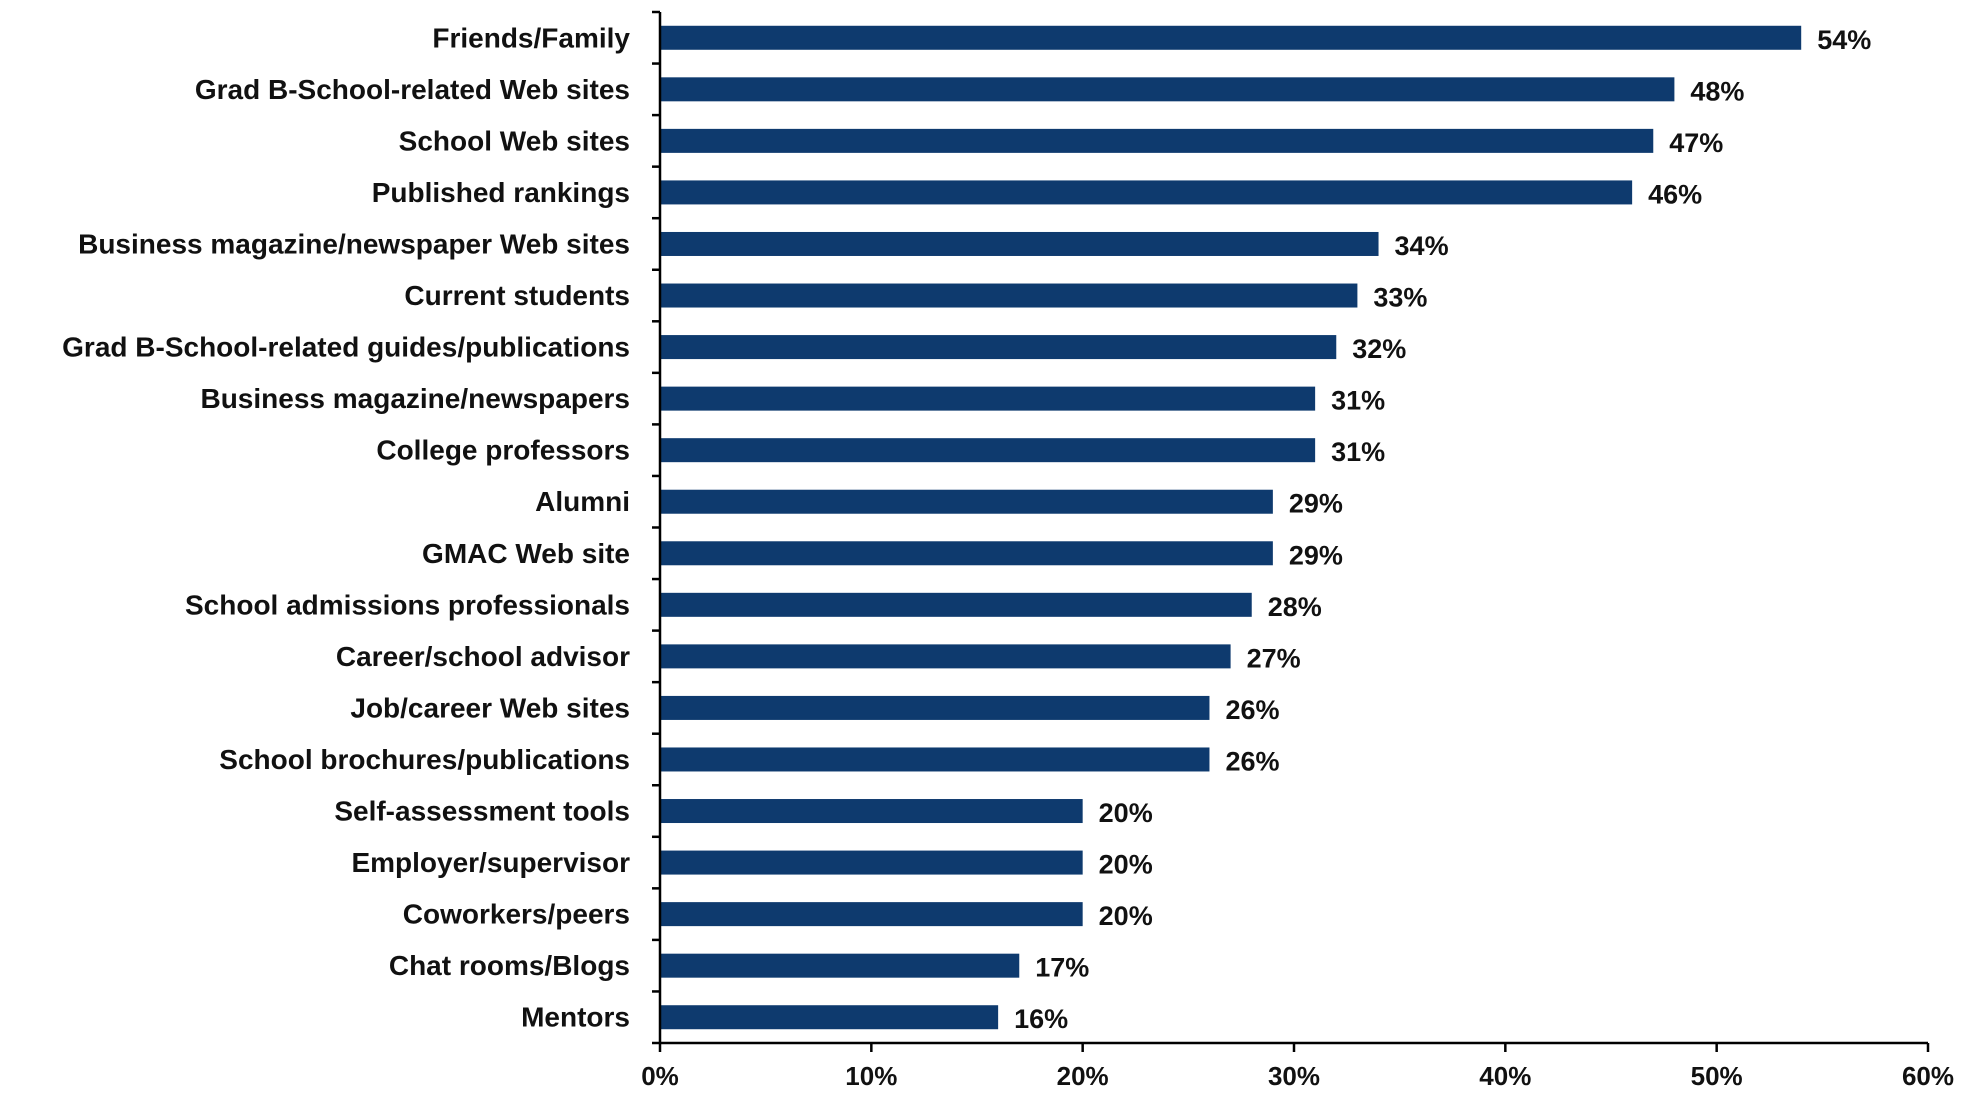 The width and height of the screenshot is (1969, 1095). Describe the element at coordinates (1083, 1076) in the screenshot. I see `x-axis-tick-label: 20%` at that location.